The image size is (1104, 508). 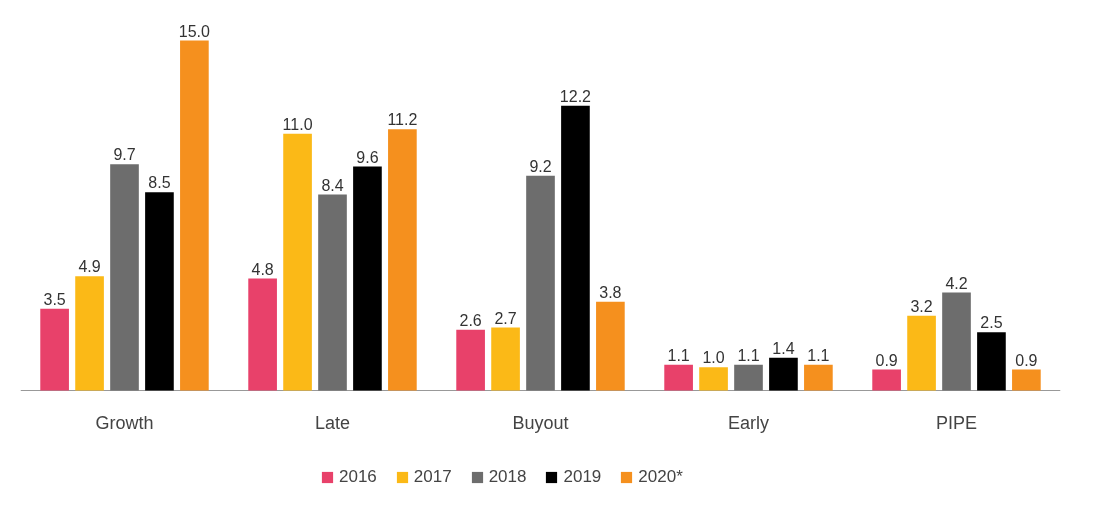 I want to click on data-label: 11.2, so click(x=402, y=120).